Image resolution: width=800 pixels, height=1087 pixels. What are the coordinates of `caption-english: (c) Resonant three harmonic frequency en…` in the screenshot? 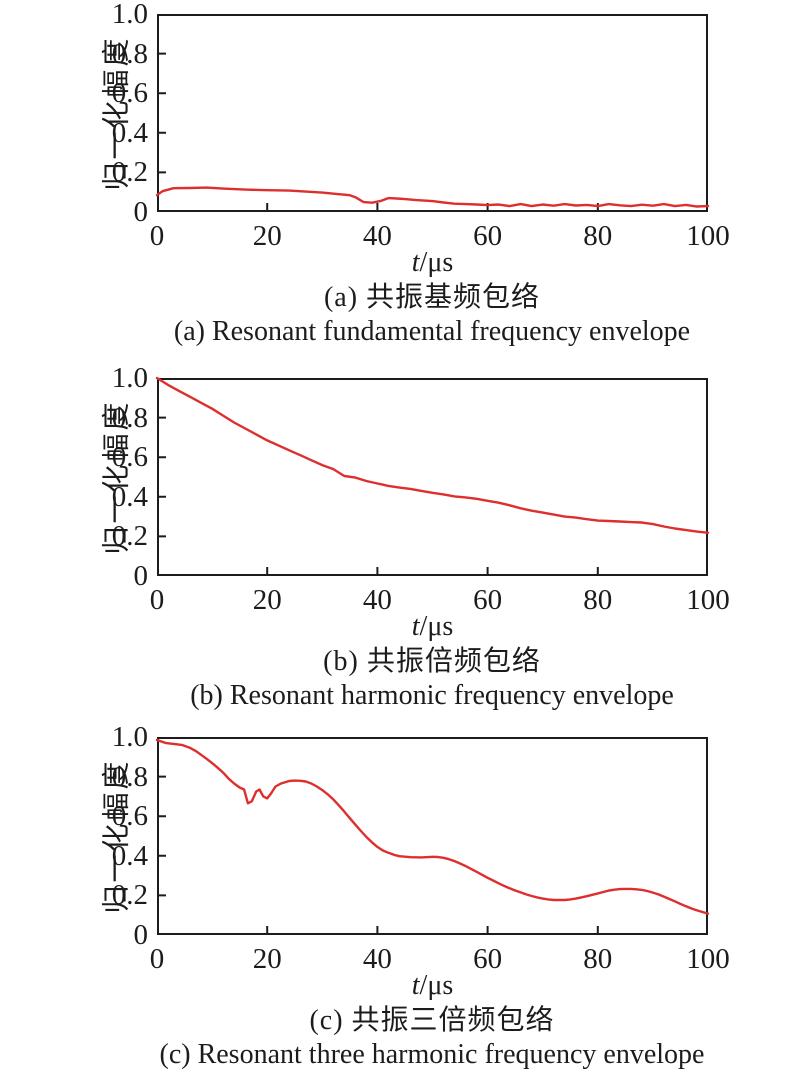 It's located at (432, 1054).